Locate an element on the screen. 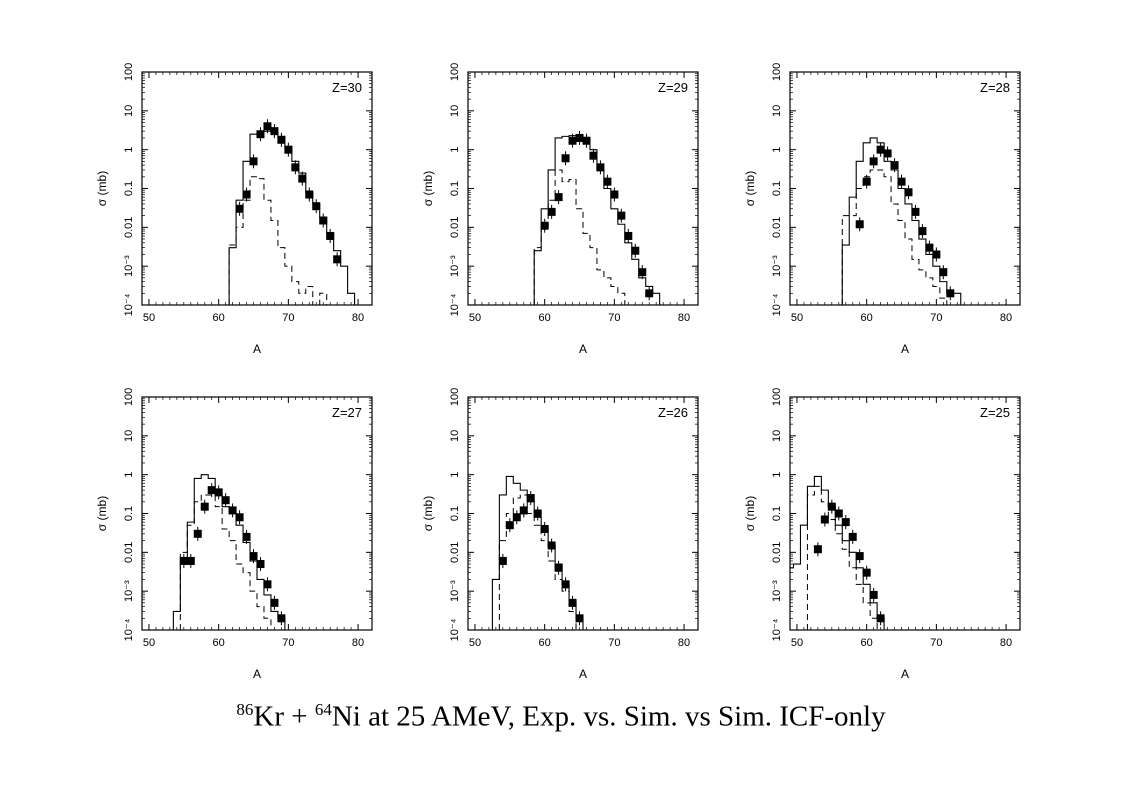 The width and height of the screenshot is (1122, 793). panel-z-28: 10⁻⁴ 10⁻³ 0.01 0.1 1 10 100 50 60 70 80 σ (mb) A Z=28 is located at coordinates (882, 209).